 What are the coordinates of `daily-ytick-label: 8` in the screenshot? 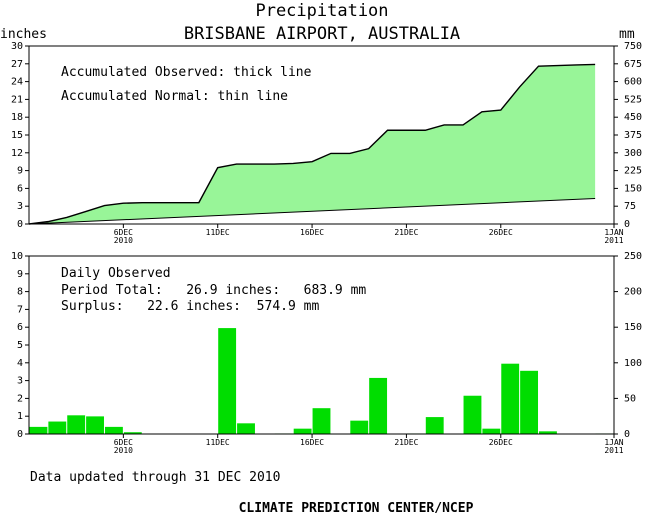 It's located at (20, 292).